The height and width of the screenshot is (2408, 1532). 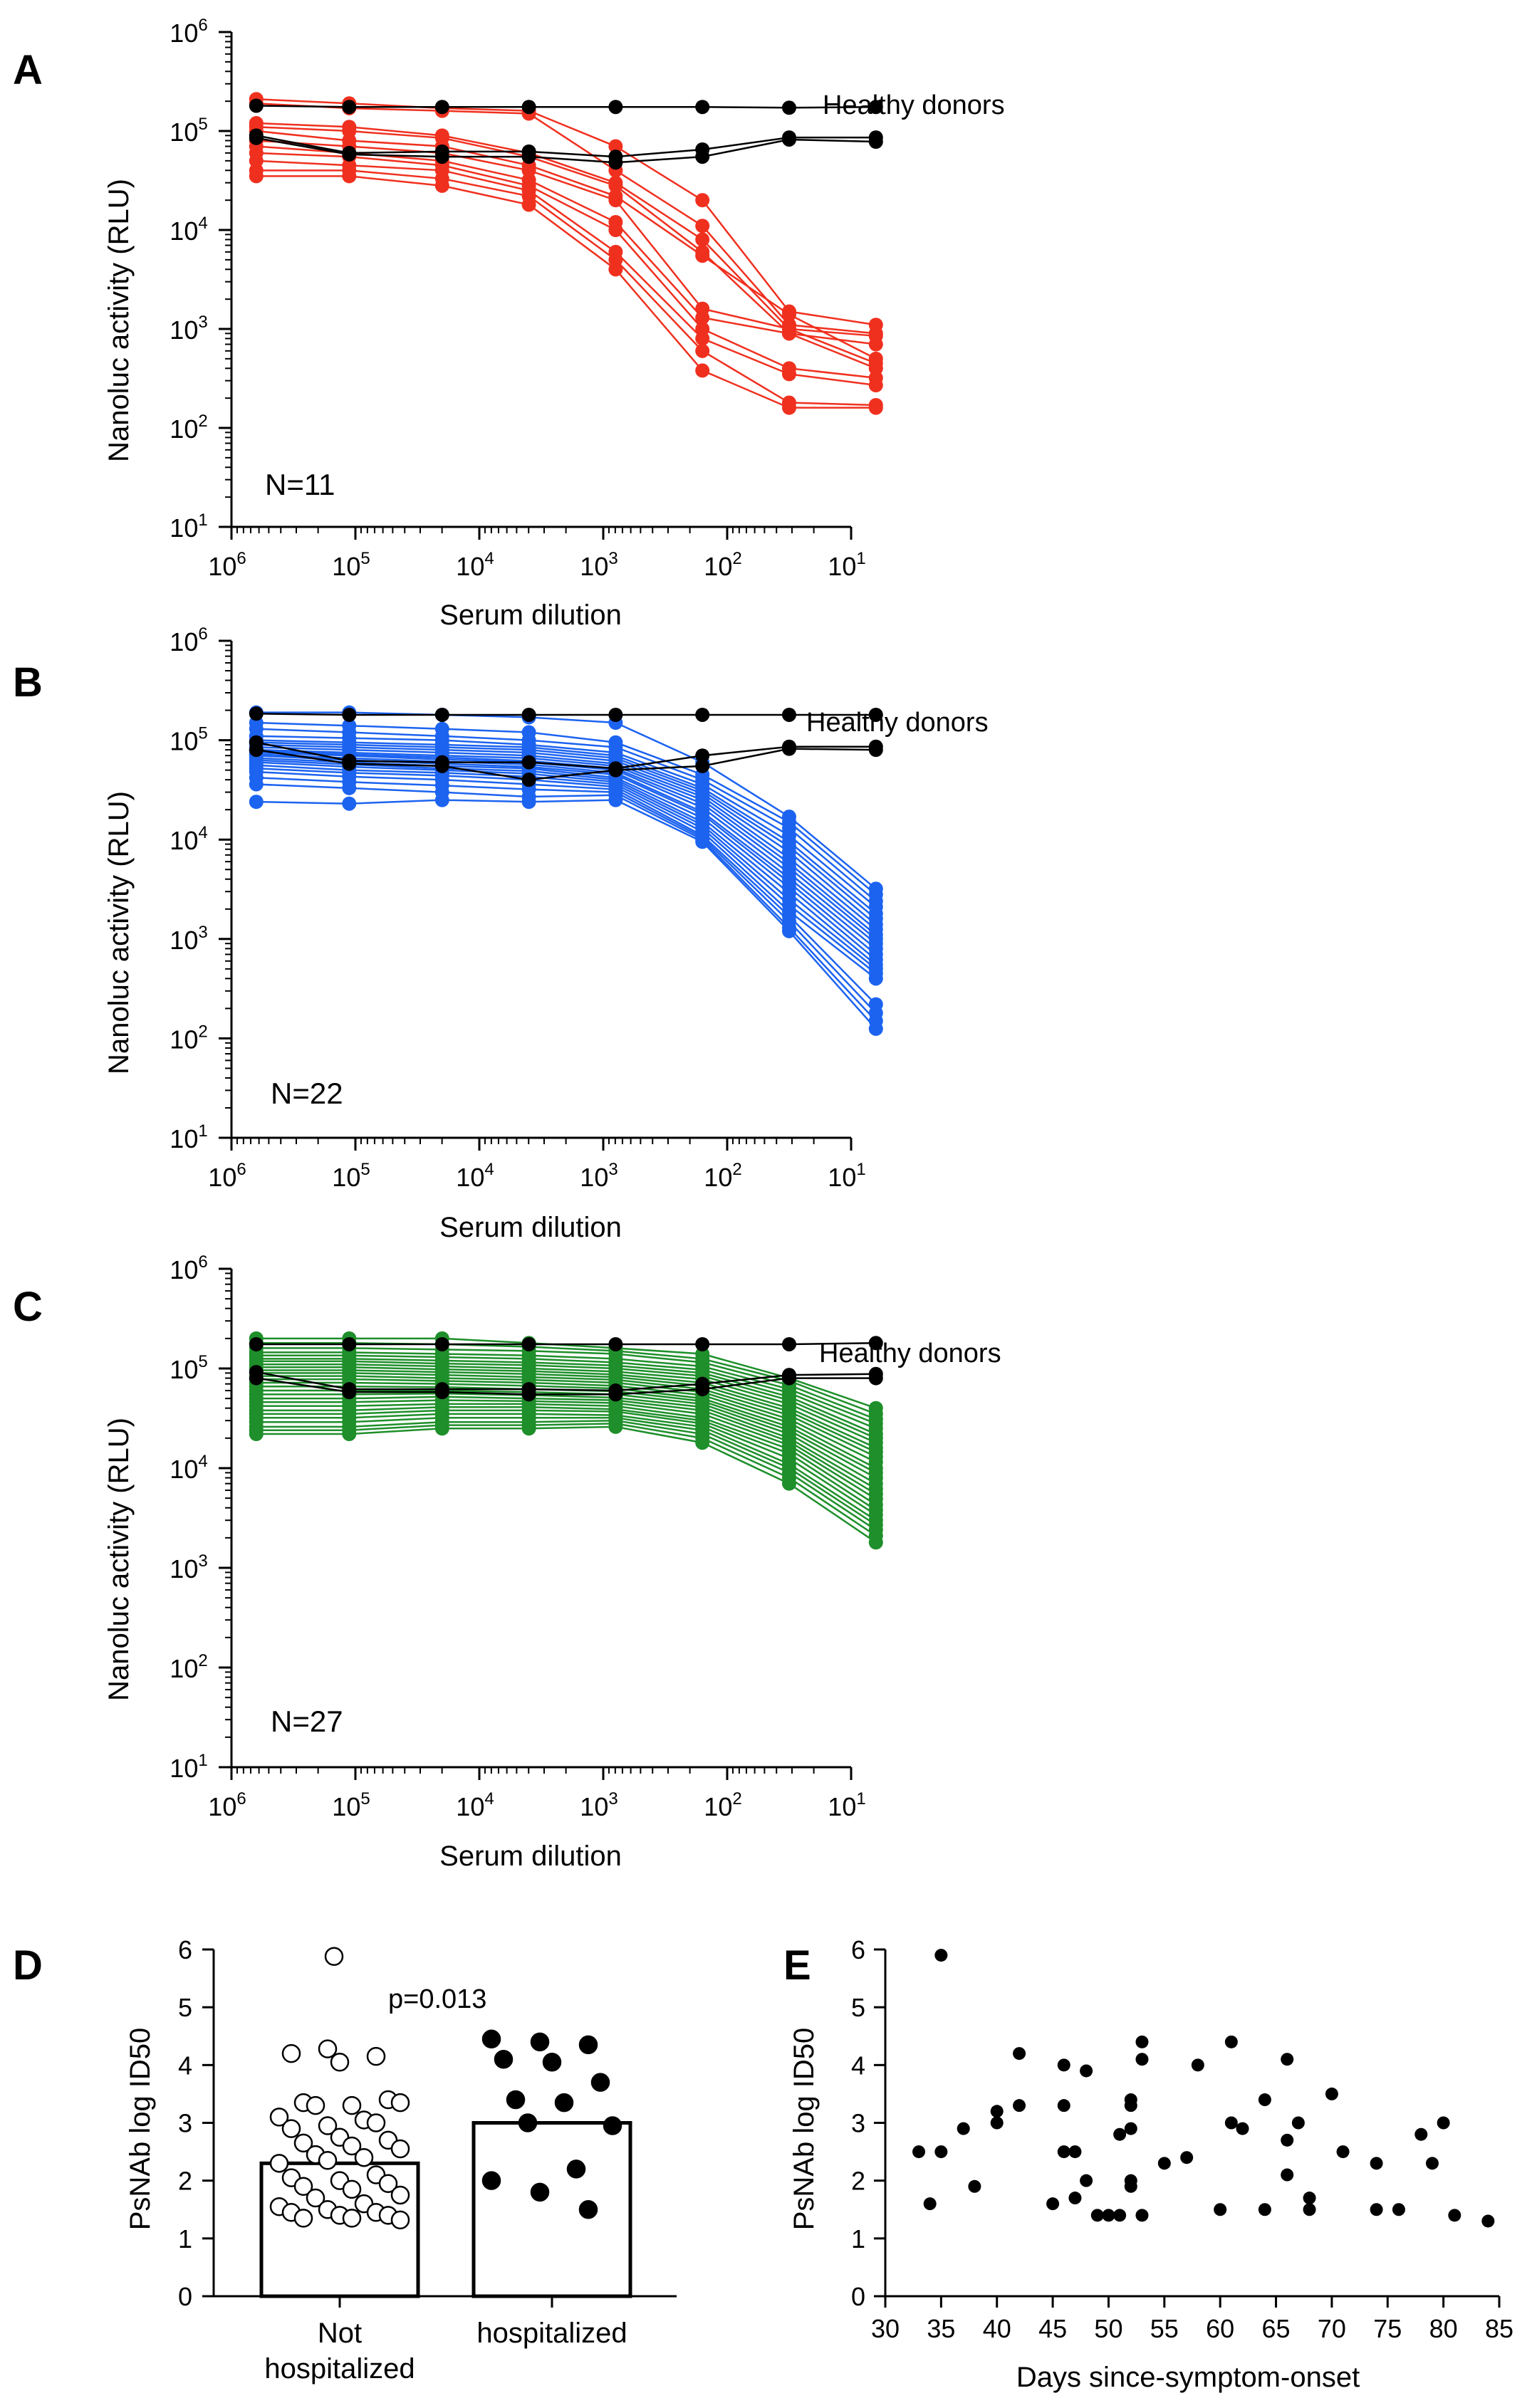 I want to click on panel-d-ytick-label: 6, so click(x=185, y=1949).